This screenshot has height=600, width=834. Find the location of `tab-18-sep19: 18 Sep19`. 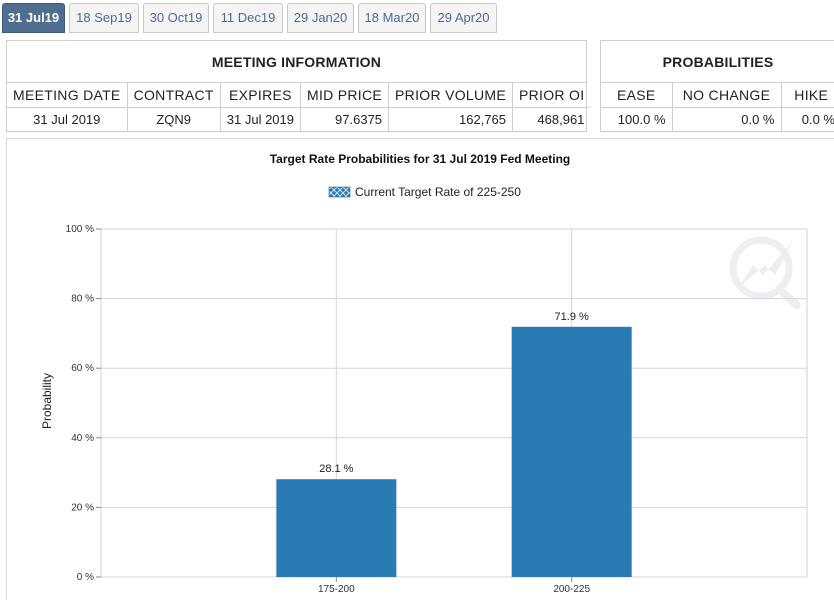

tab-18-sep19: 18 Sep19 is located at coordinates (104, 18).